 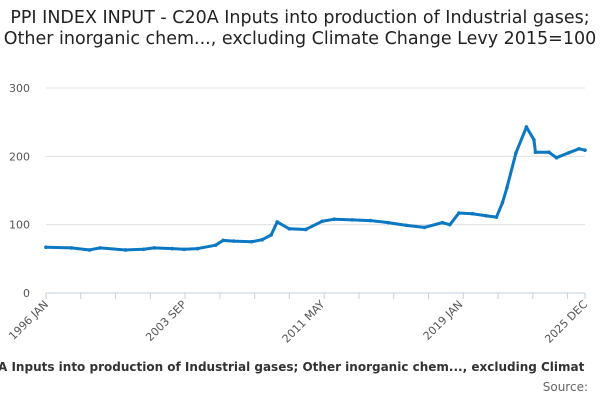 What do you see at coordinates (19, 88) in the screenshot?
I see `y-tick-label: 300` at bounding box center [19, 88].